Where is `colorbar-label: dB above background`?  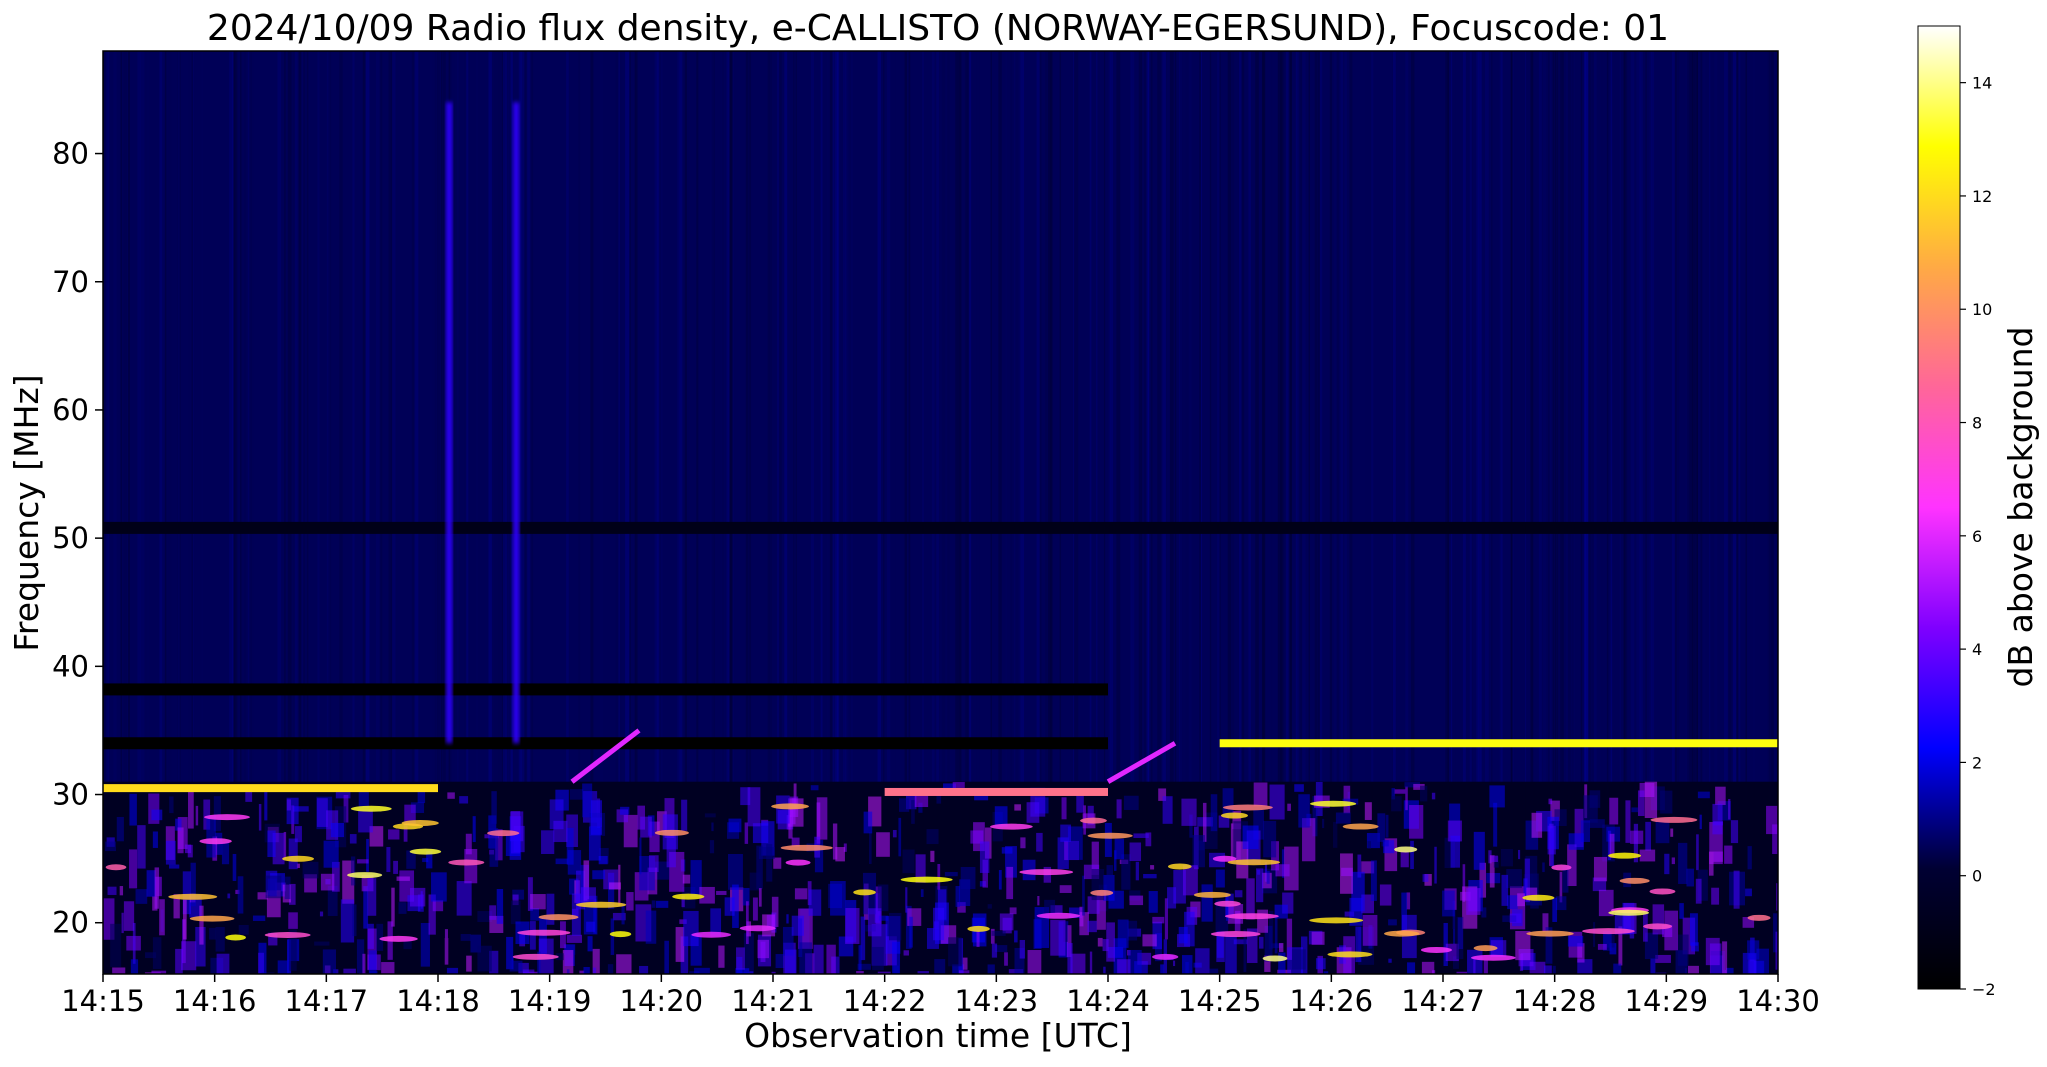
colorbar-label: dB above background is located at coordinates (2020, 507).